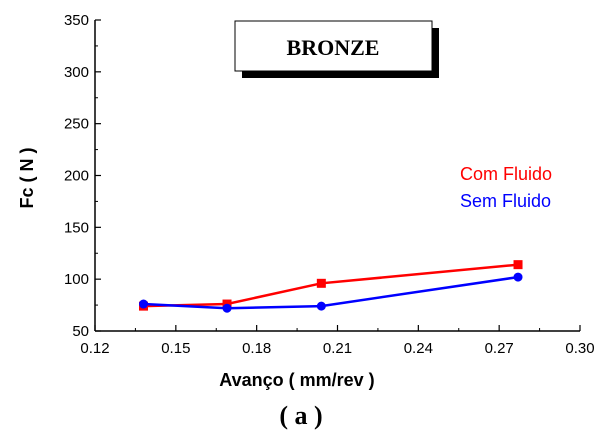 This screenshot has width=601, height=437. What do you see at coordinates (256, 348) in the screenshot?
I see `x-tick-label: 0.18` at bounding box center [256, 348].